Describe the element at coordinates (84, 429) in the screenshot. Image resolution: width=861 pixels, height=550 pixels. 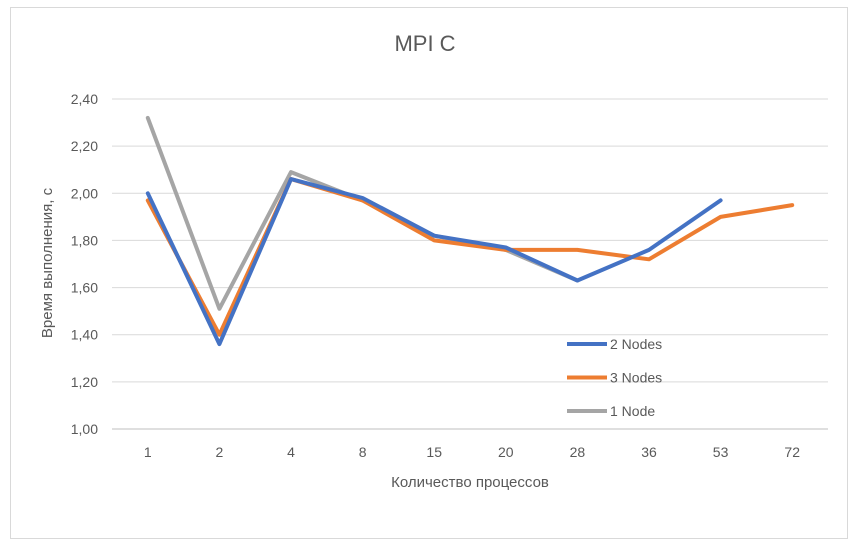
I see `y-tick-label: 1,00` at that location.